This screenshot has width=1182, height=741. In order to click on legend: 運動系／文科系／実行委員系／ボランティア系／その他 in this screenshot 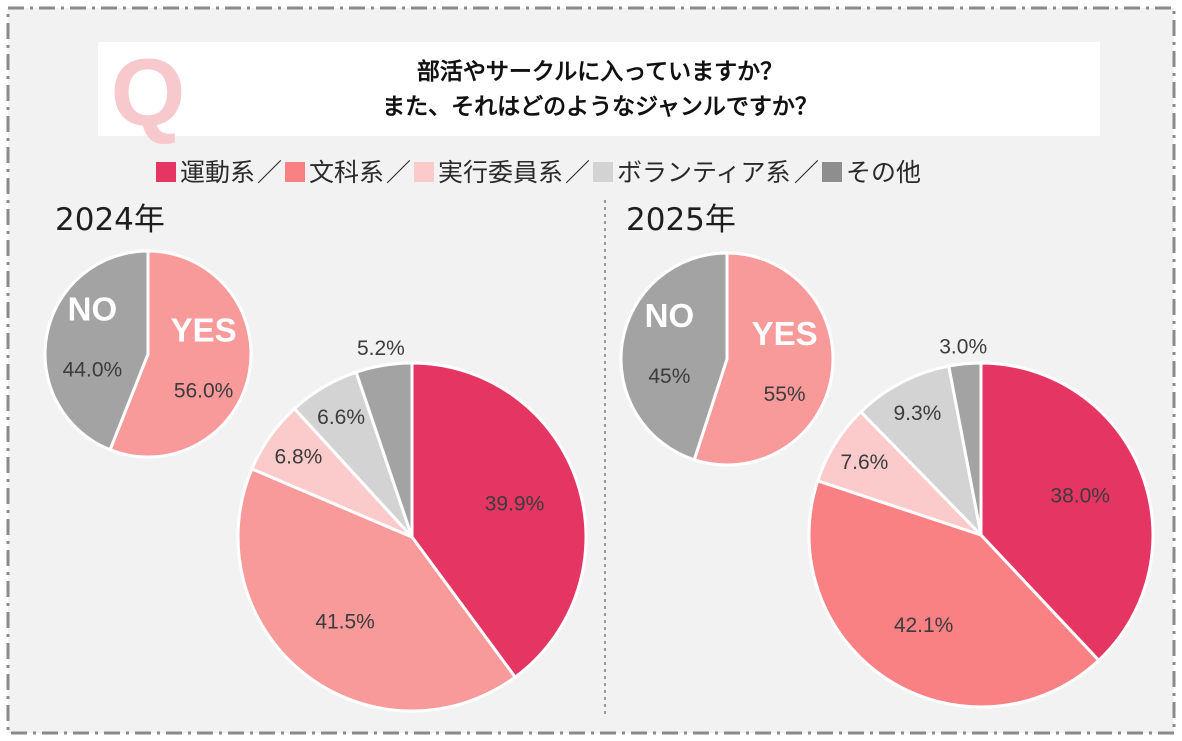, I will do `click(538, 172)`.